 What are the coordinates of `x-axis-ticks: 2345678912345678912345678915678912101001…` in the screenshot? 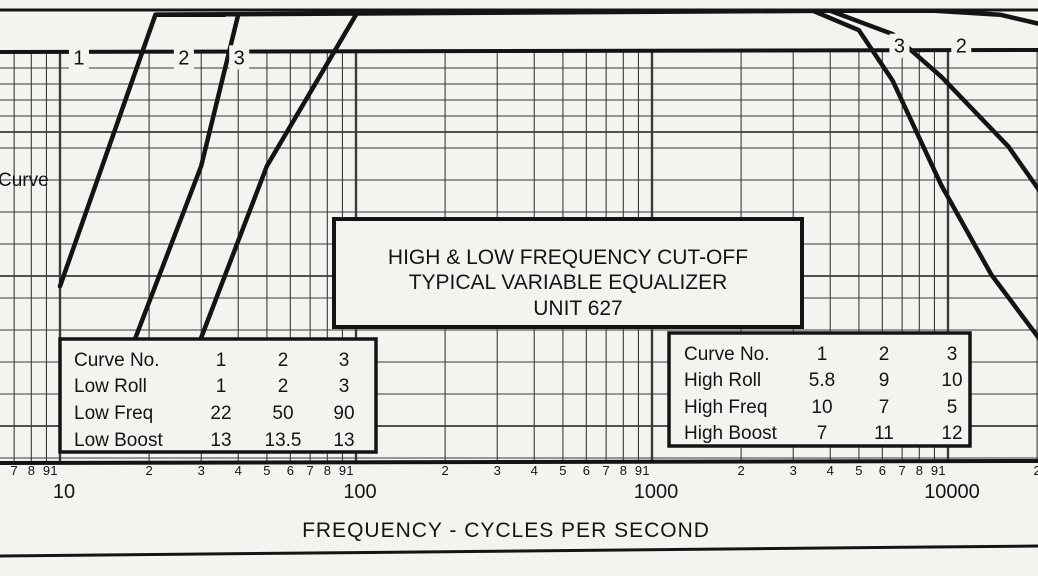 It's located at (524, 483).